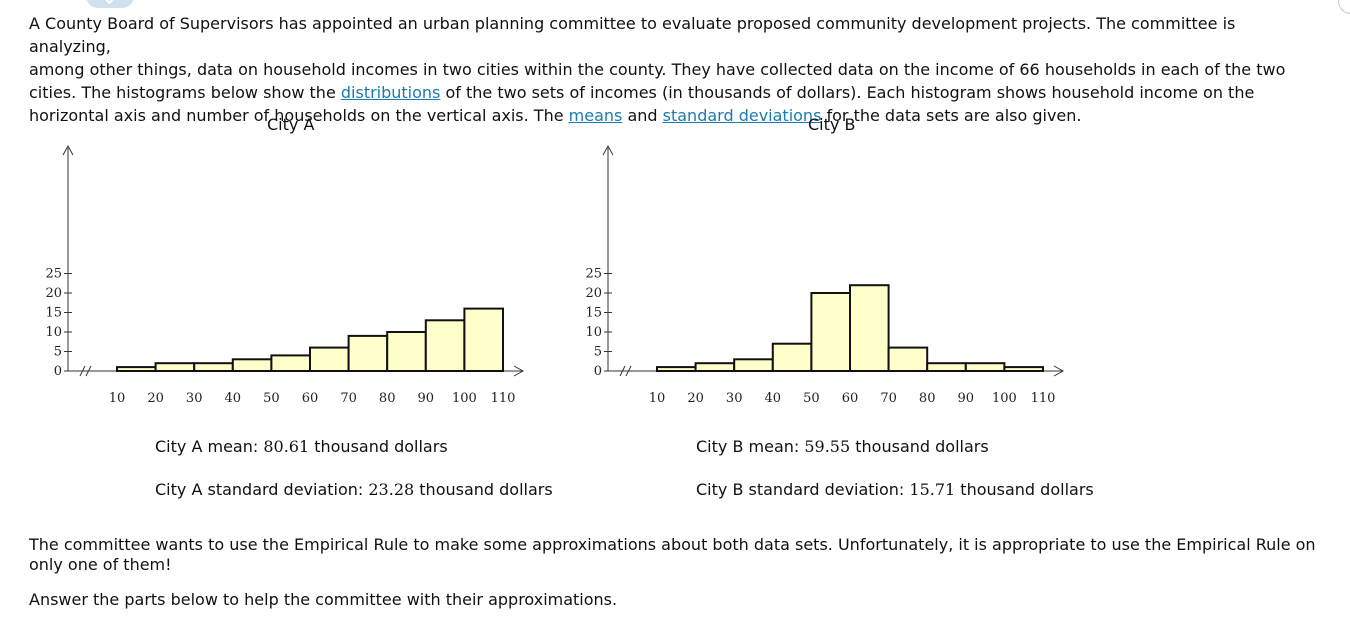  Describe the element at coordinates (100, 564) in the screenshot. I see `outro-line-2: only one of them!` at that location.